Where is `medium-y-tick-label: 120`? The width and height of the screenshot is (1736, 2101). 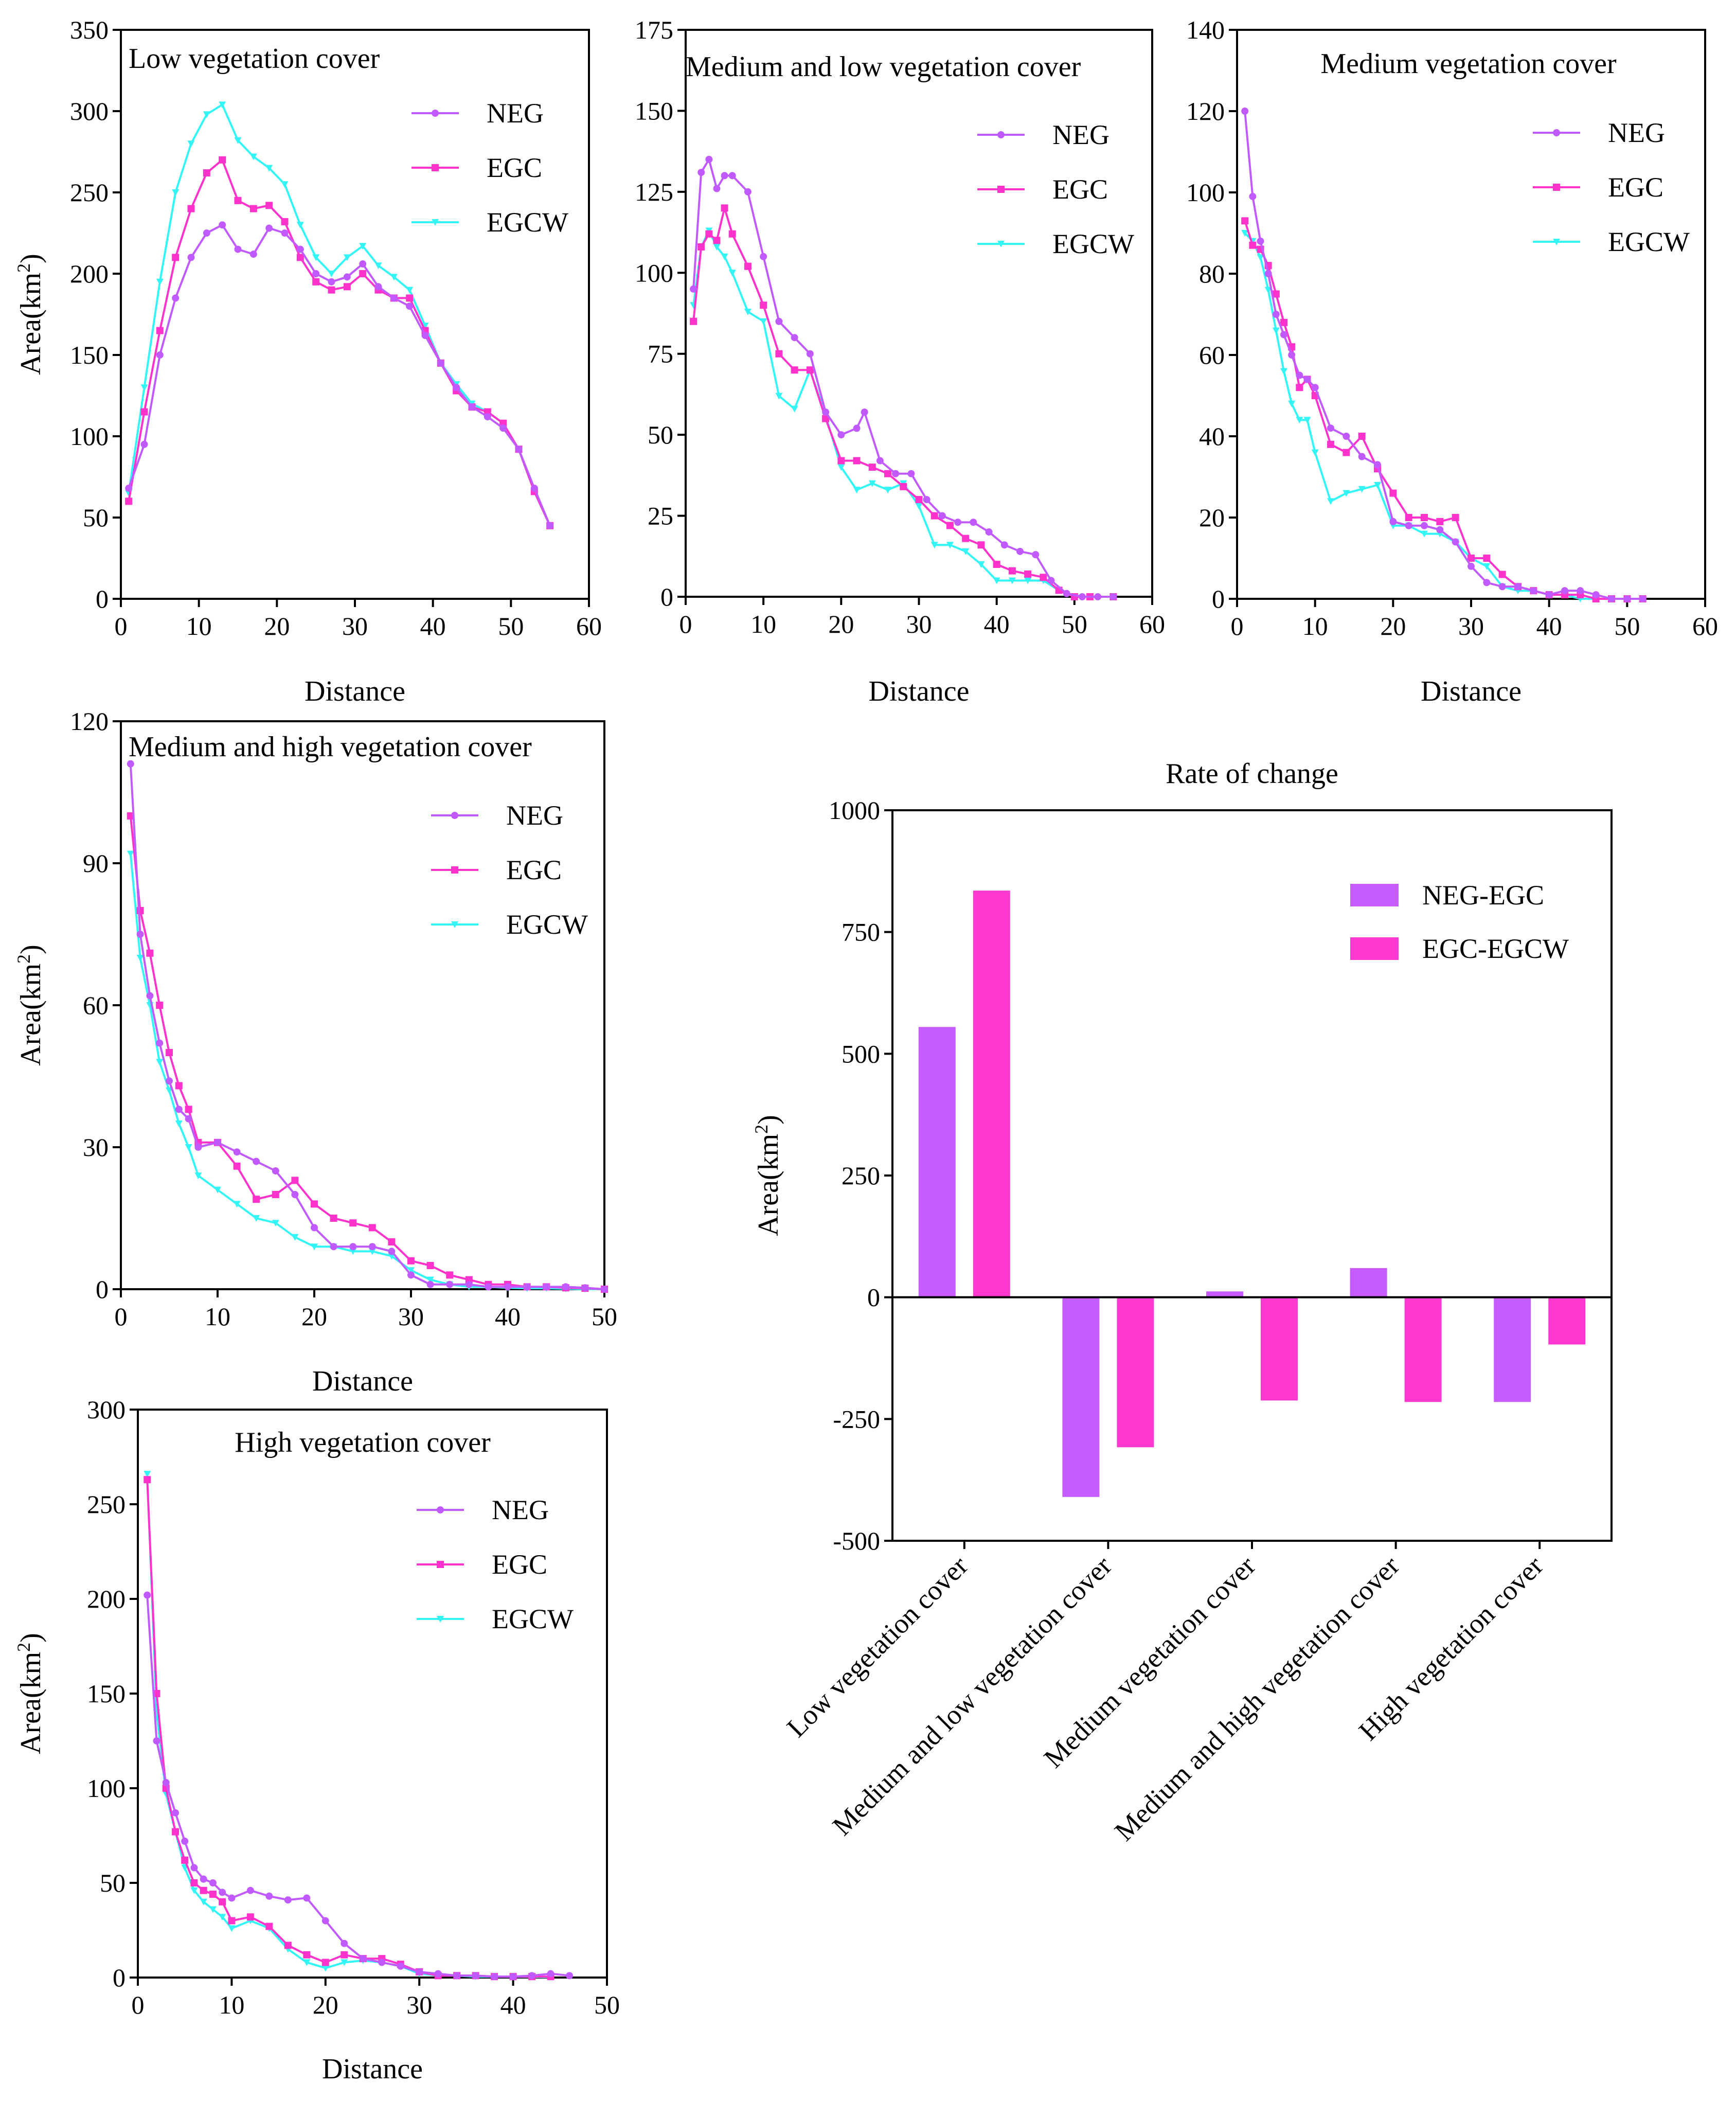 medium-y-tick-label: 120 is located at coordinates (1205, 111).